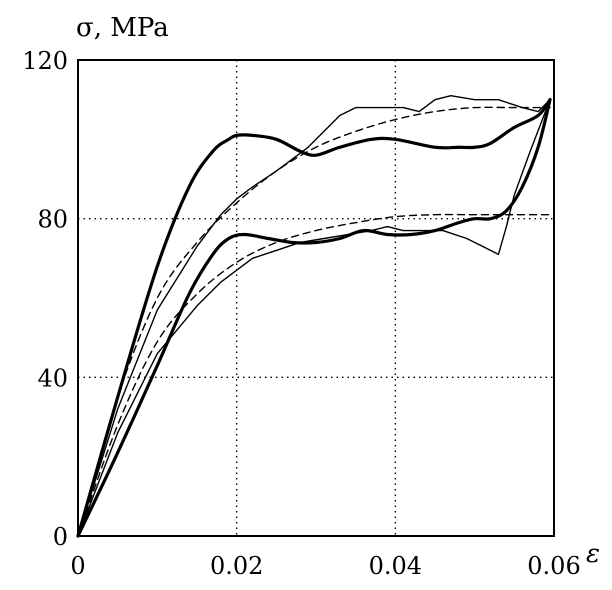  What do you see at coordinates (52, 378) in the screenshot?
I see `y-tick-label-1: 40` at bounding box center [52, 378].